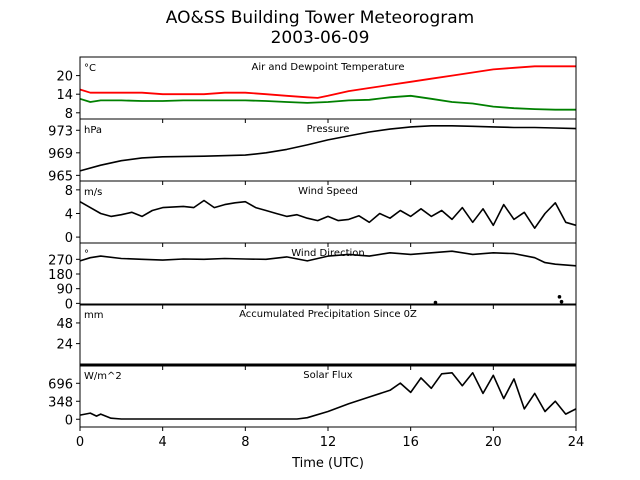 The image size is (640, 480). I want to click on x-tick-label: 8, so click(245, 442).